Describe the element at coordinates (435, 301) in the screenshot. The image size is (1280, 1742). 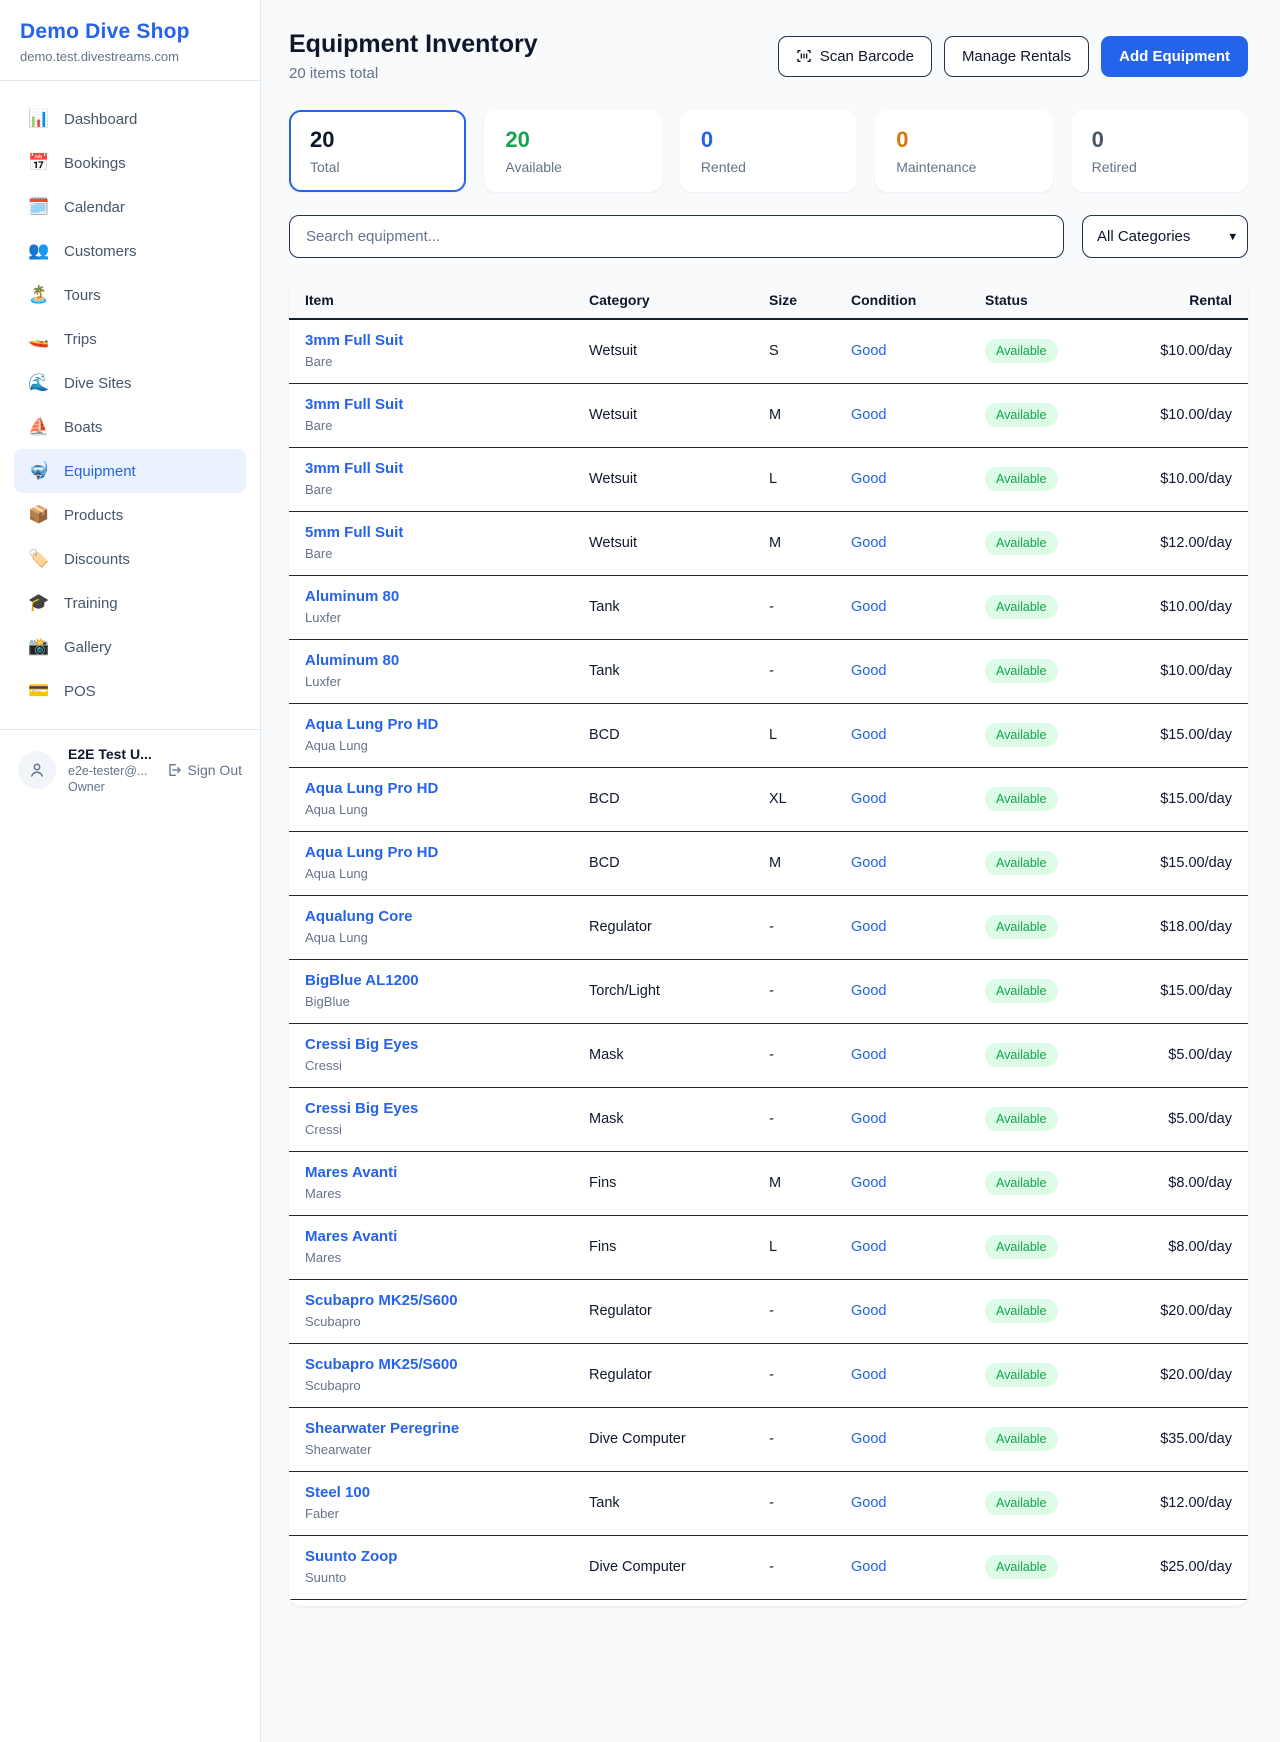
I see `column-header-item: Item` at that location.